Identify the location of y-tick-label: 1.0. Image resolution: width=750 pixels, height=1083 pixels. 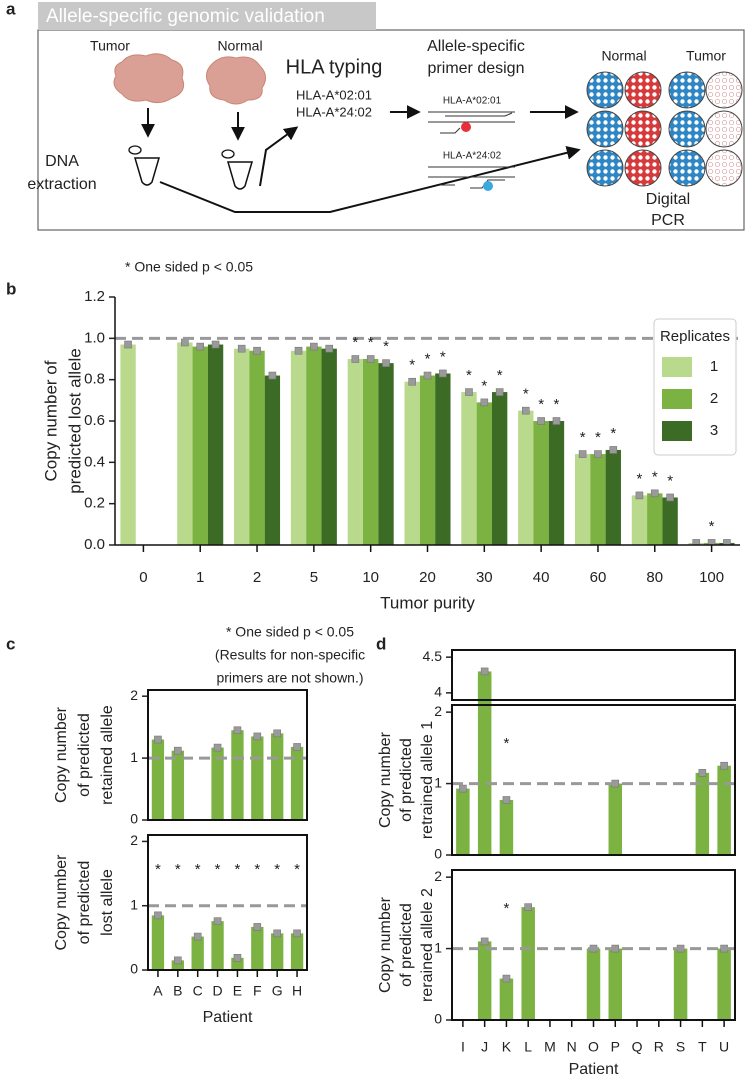
(94, 337).